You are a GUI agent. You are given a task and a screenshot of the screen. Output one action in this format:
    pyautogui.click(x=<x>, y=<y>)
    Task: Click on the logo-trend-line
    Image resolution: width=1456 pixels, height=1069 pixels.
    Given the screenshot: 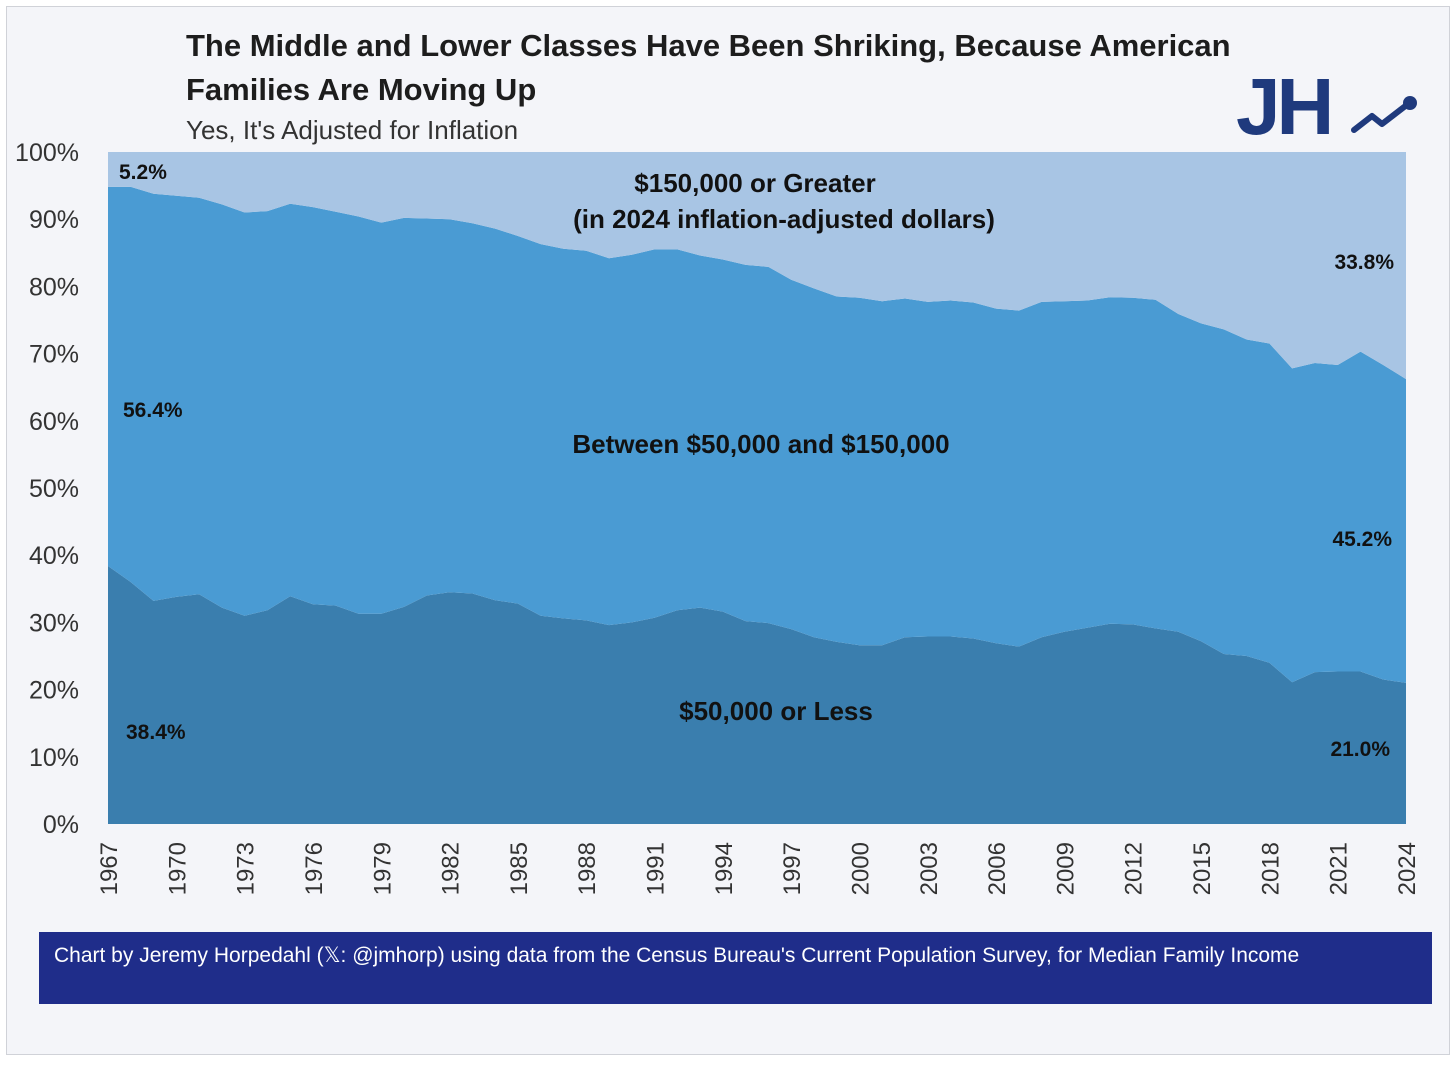 What is the action you would take?
    pyautogui.click(x=1381, y=117)
    